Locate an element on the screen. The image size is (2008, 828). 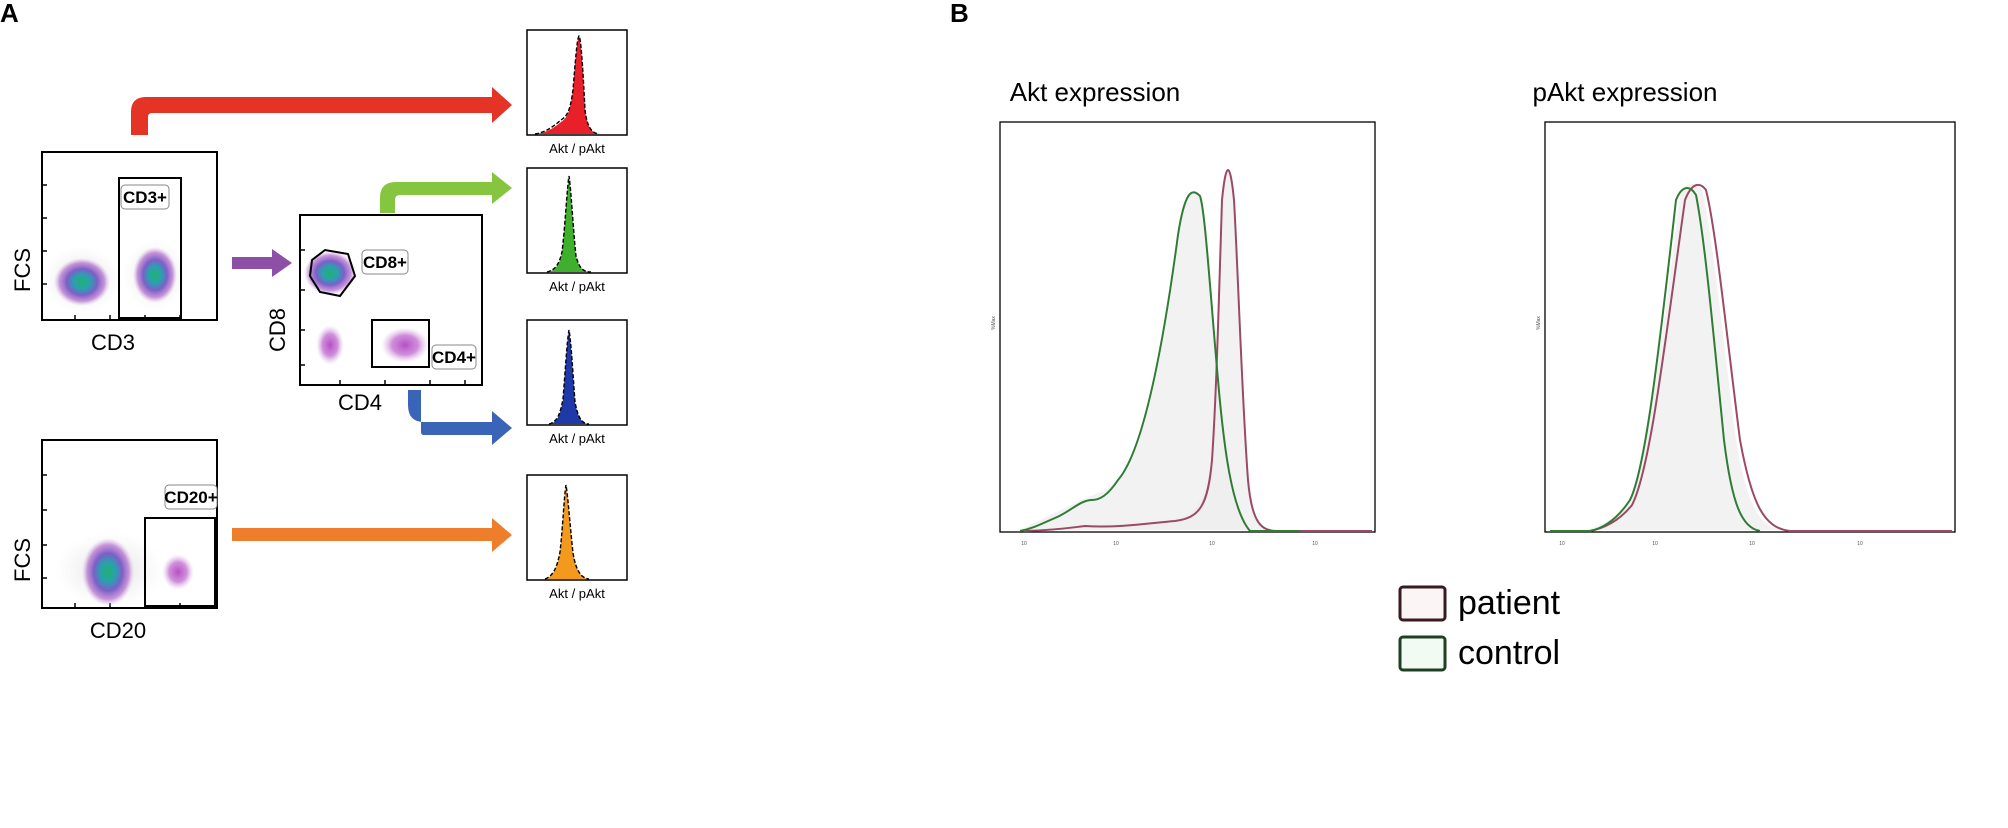
cd3-gate is located at coordinates (150, 248).